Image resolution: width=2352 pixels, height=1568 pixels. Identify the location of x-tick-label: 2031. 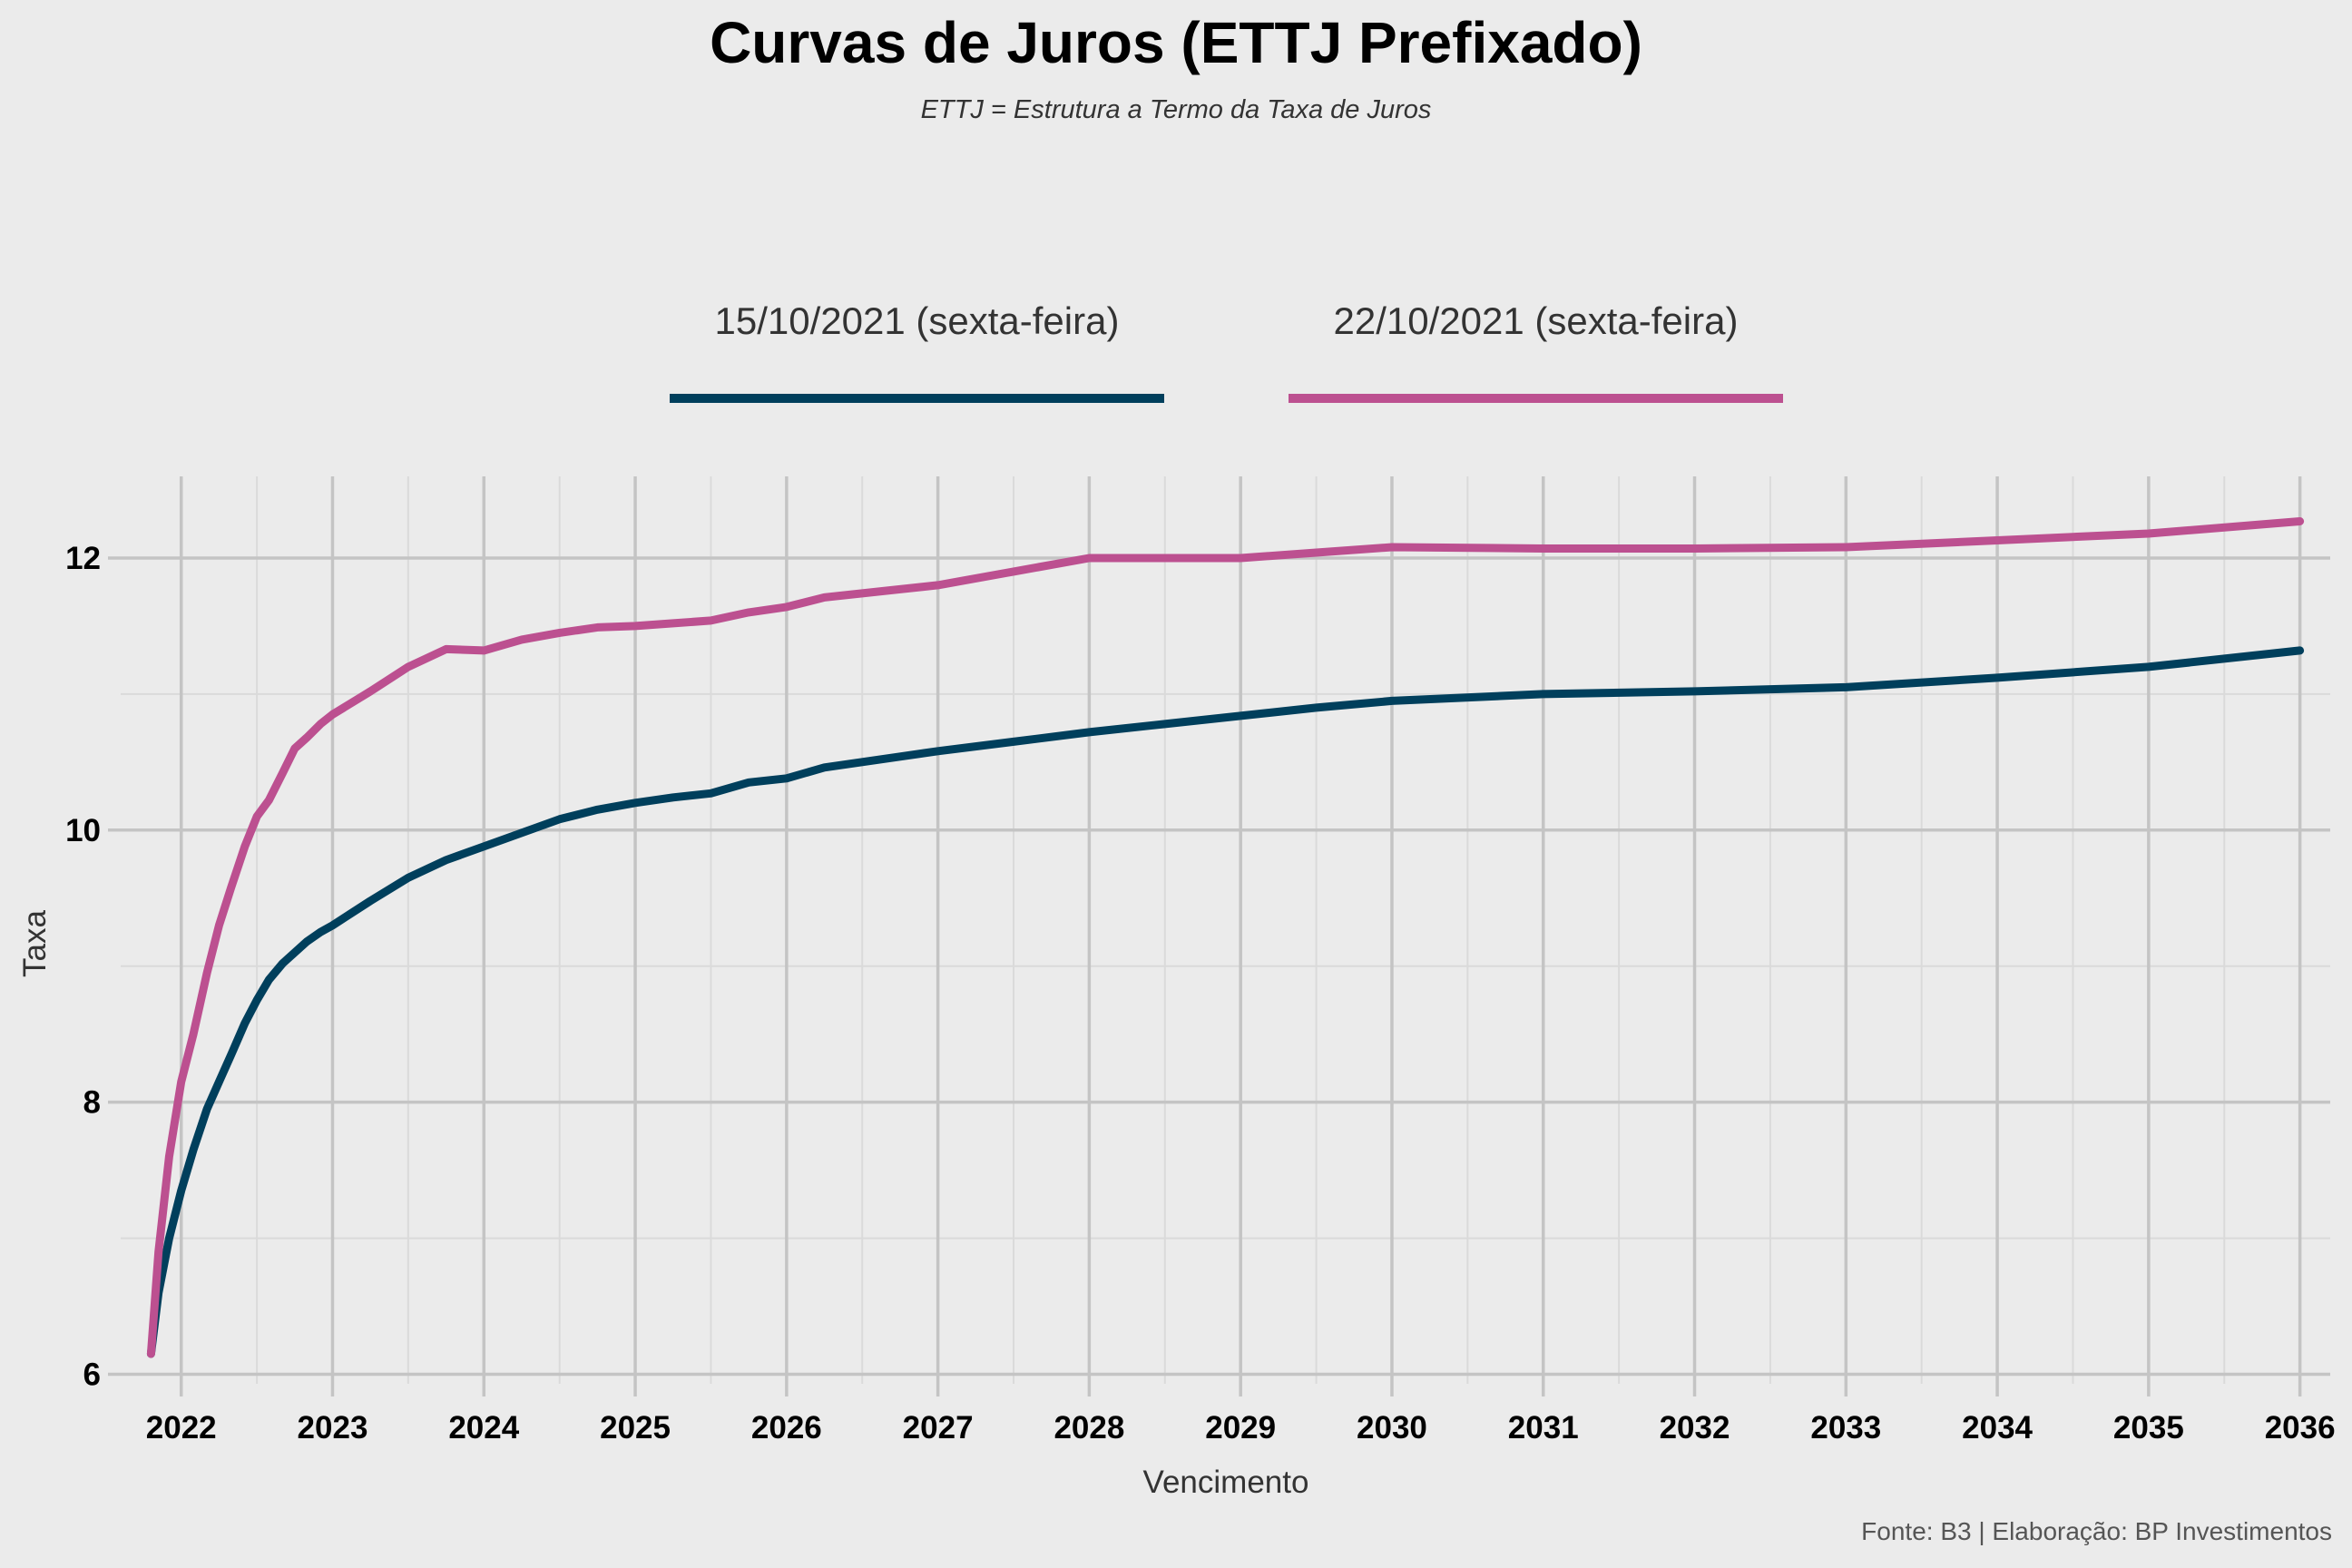
(1543, 1428).